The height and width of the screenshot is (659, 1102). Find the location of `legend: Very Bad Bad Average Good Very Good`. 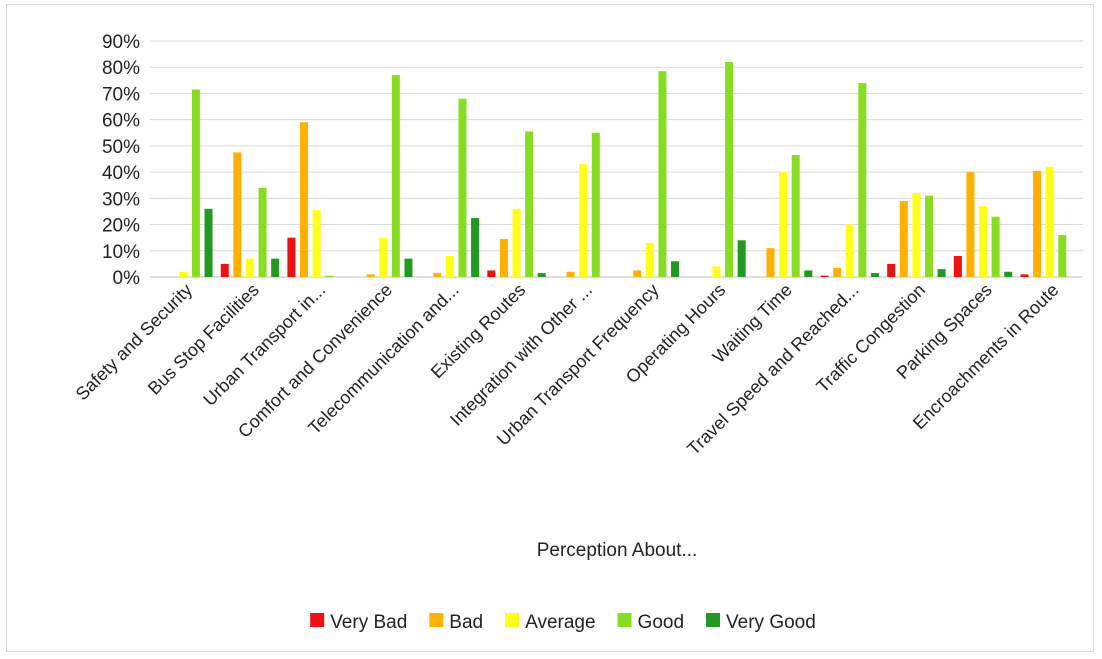

legend: Very Bad Bad Average Good Very Good is located at coordinates (563, 622).